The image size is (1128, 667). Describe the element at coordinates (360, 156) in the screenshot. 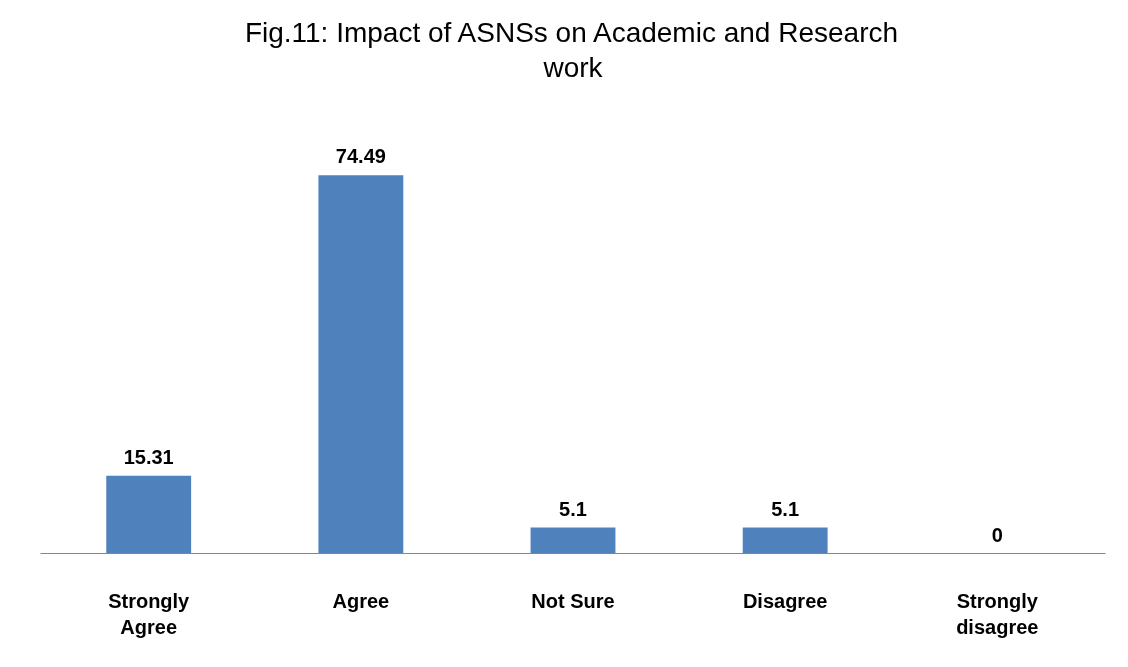

I see `data-label: 74.49` at that location.